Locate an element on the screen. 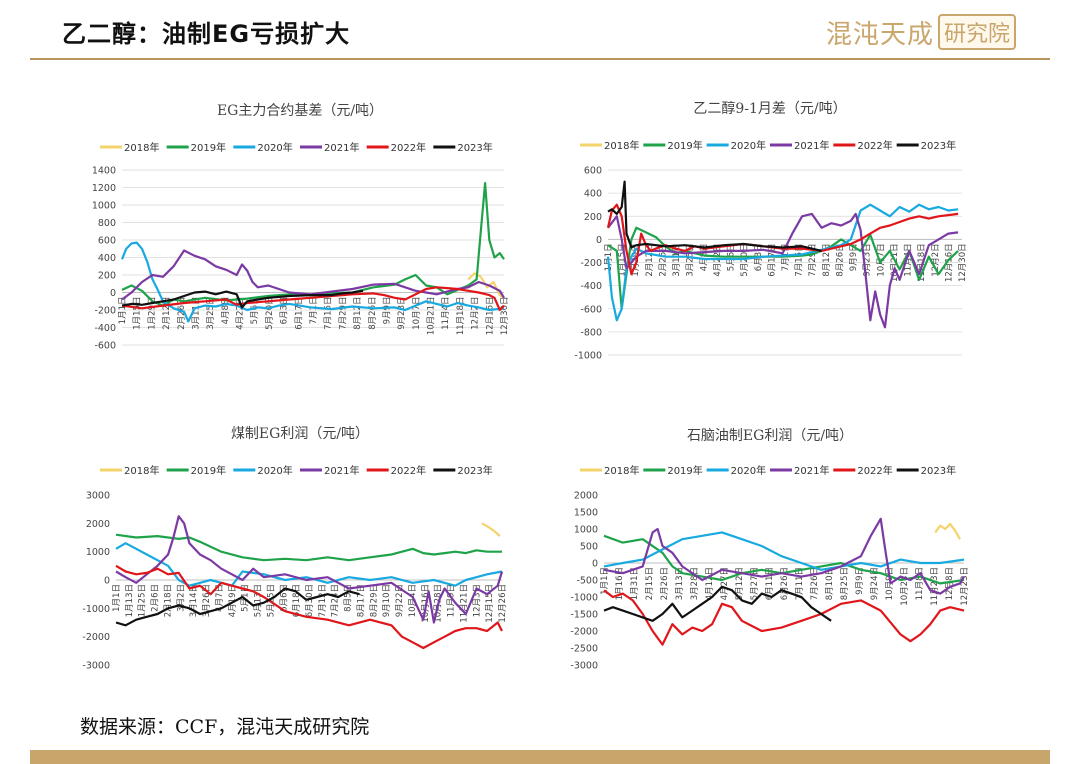  x-tick-label: 4月19日 is located at coordinates (233, 600).